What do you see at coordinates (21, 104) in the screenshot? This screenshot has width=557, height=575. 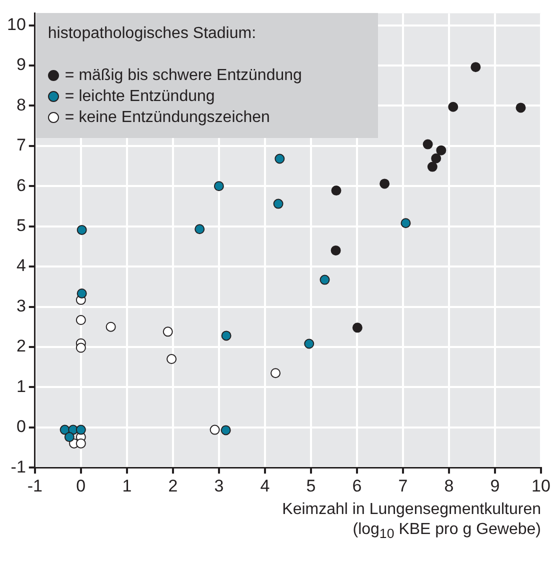 I see `y-tick-label: 8` at bounding box center [21, 104].